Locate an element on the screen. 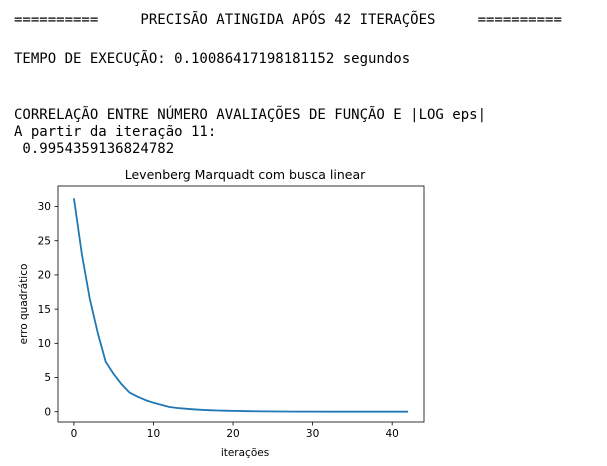 This screenshot has height=466, width=607. y-tick-label: 5 is located at coordinates (47, 378).